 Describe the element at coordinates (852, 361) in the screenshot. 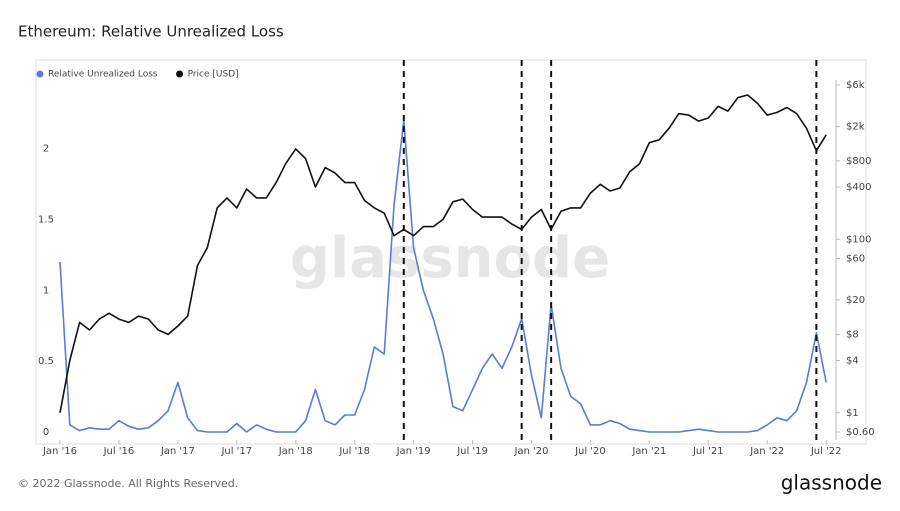

I see `y2-tick-label: $4` at that location.